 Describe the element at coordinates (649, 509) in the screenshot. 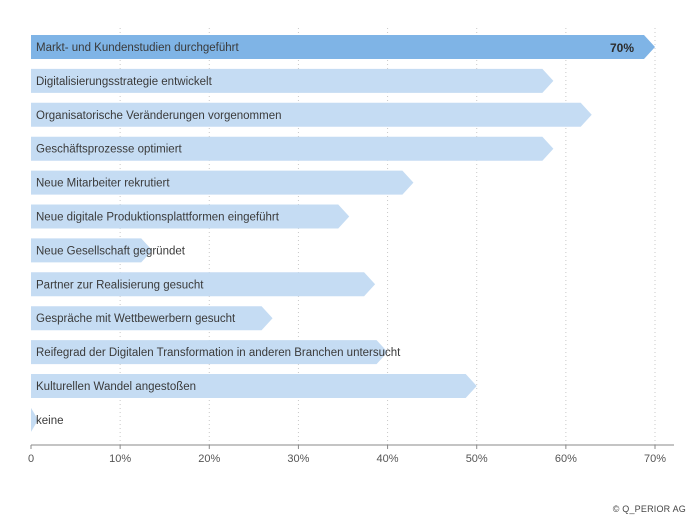

I see `copyright-notice: © Q_PERIOR AG` at that location.